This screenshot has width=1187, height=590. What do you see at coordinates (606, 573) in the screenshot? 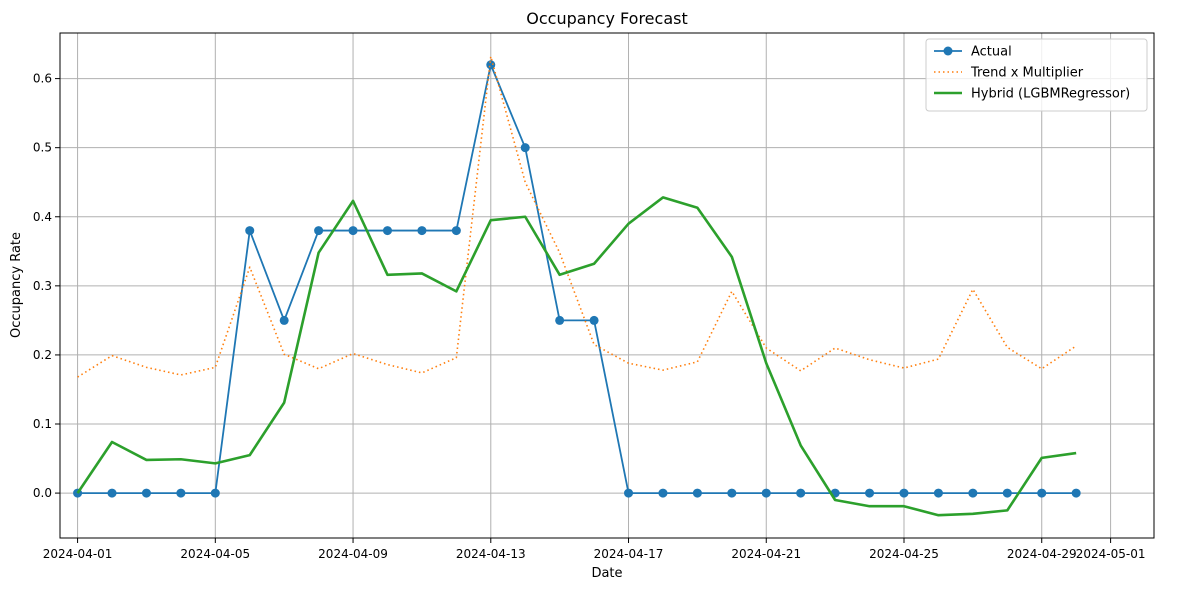
I see `x-axis-label: Date` at bounding box center [606, 573].